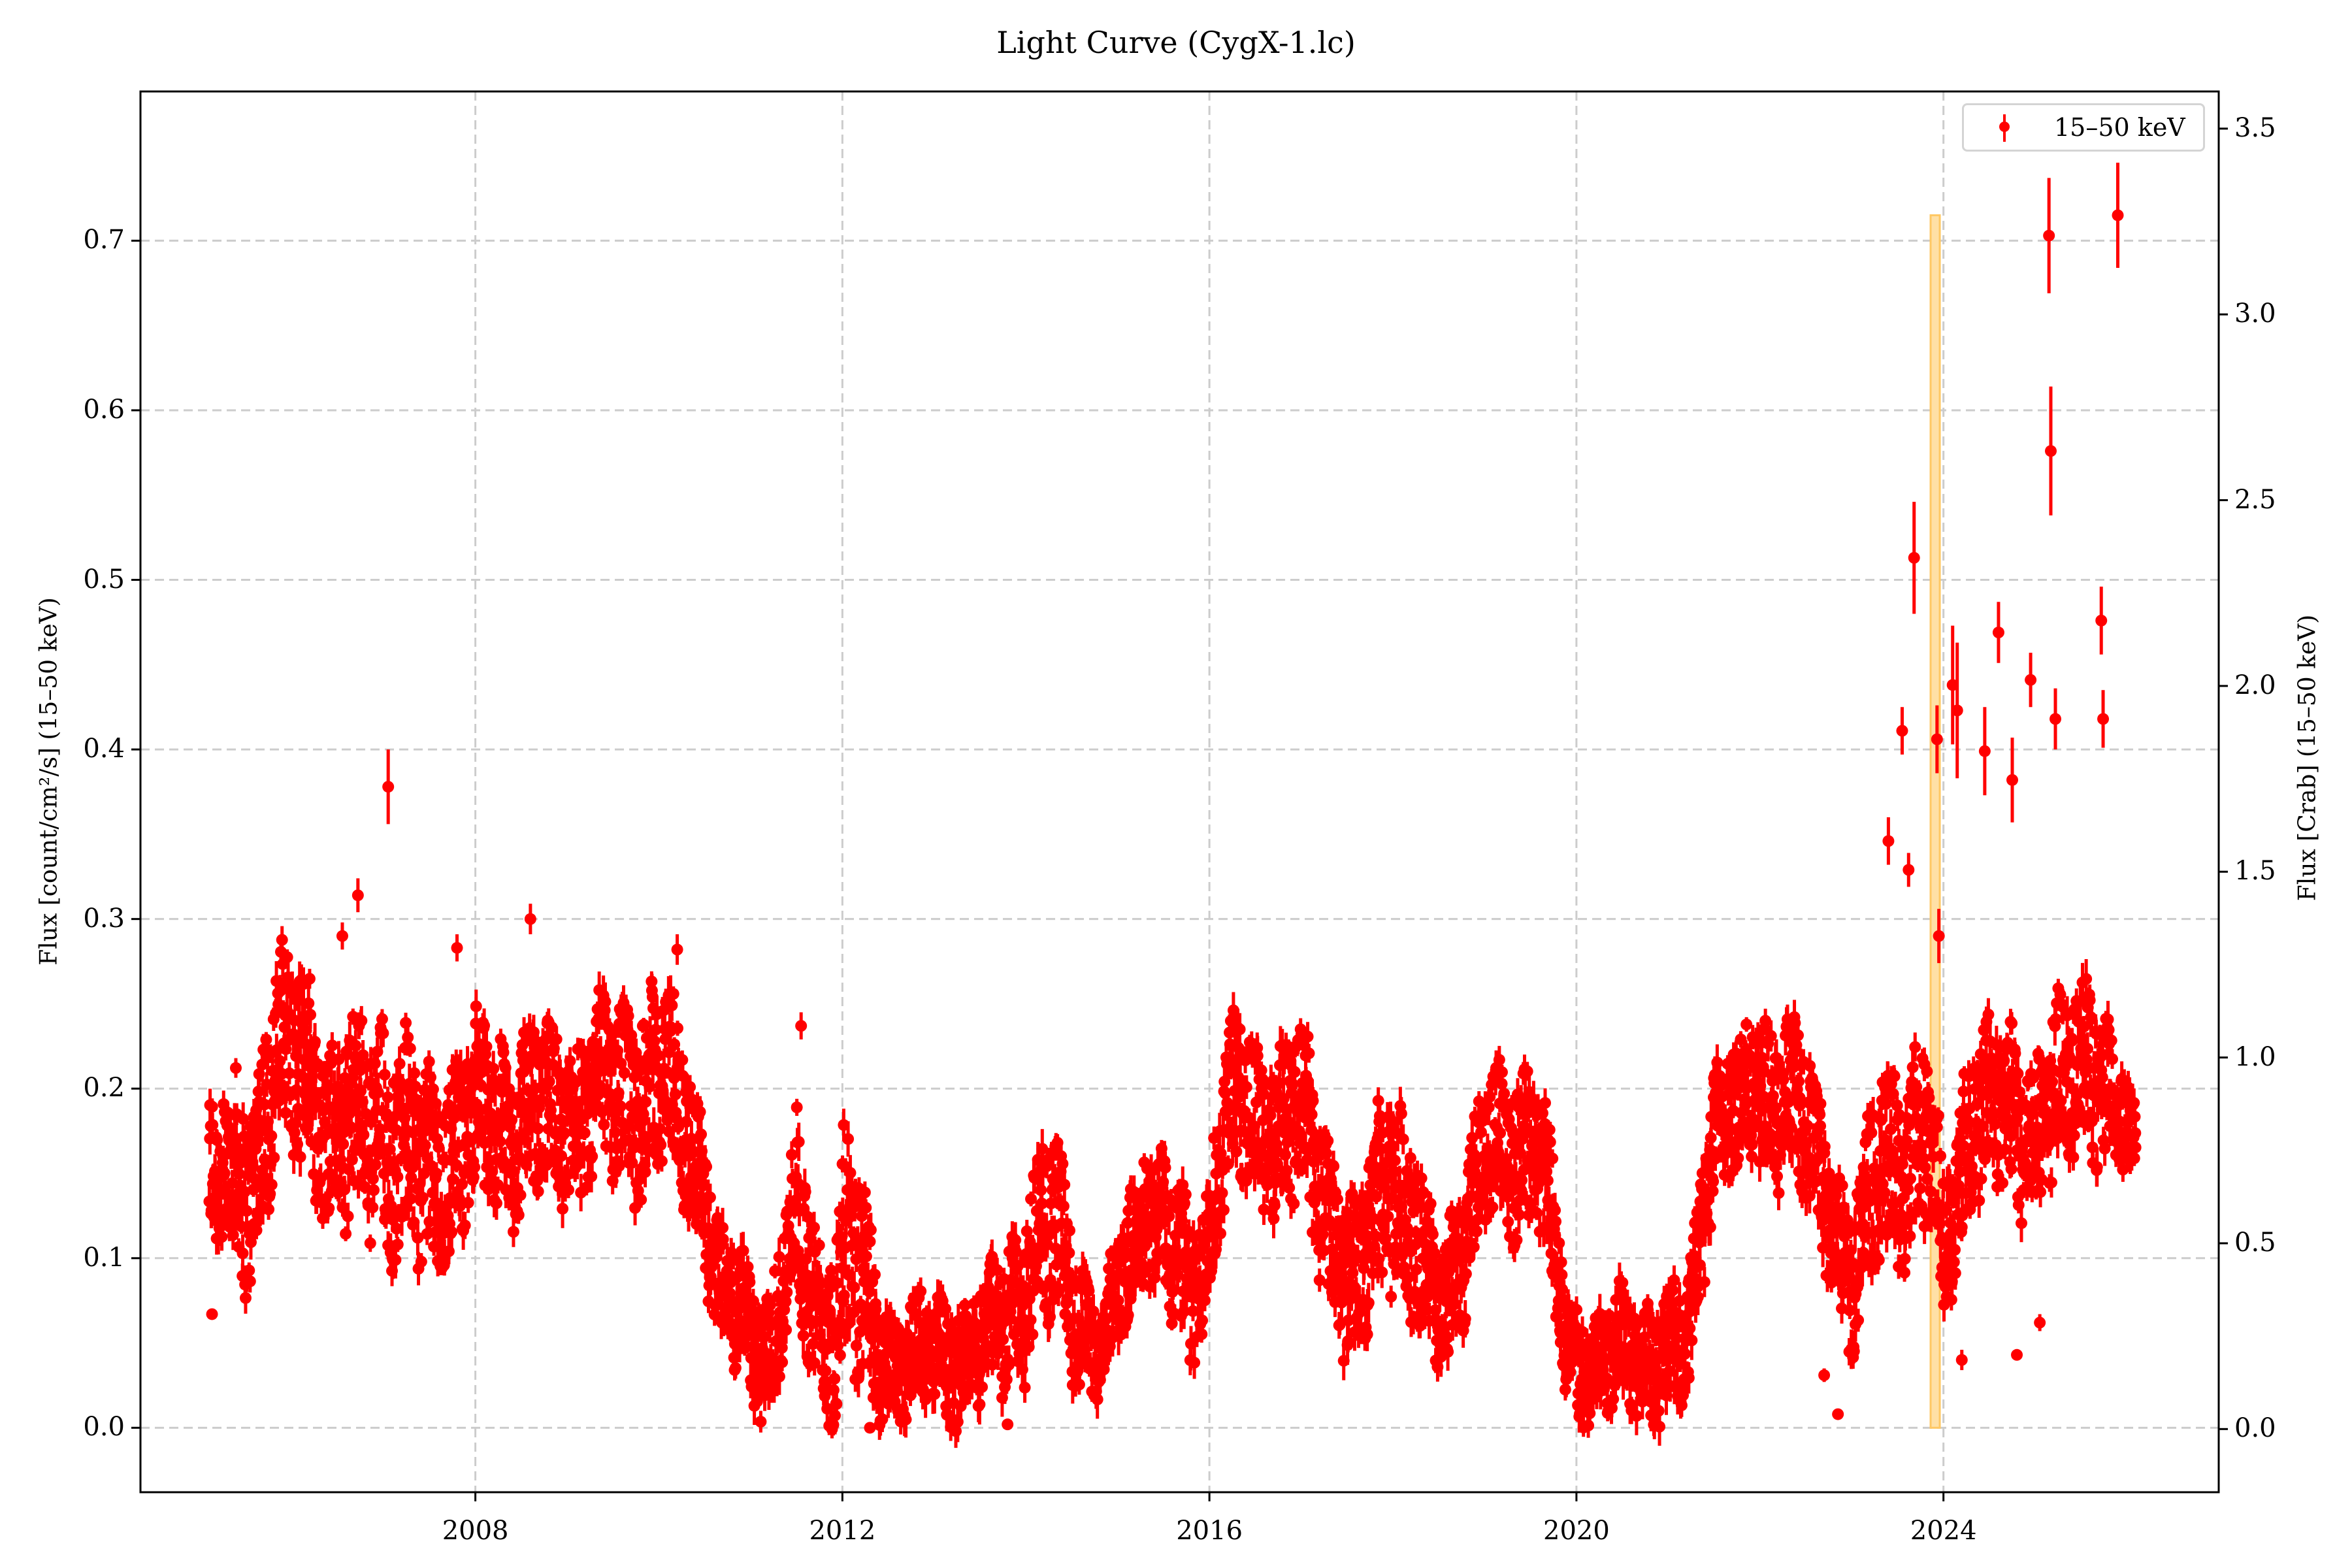 The width and height of the screenshot is (2352, 1568). What do you see at coordinates (1943, 1531) in the screenshot?
I see `x-tick-label: 2024` at bounding box center [1943, 1531].